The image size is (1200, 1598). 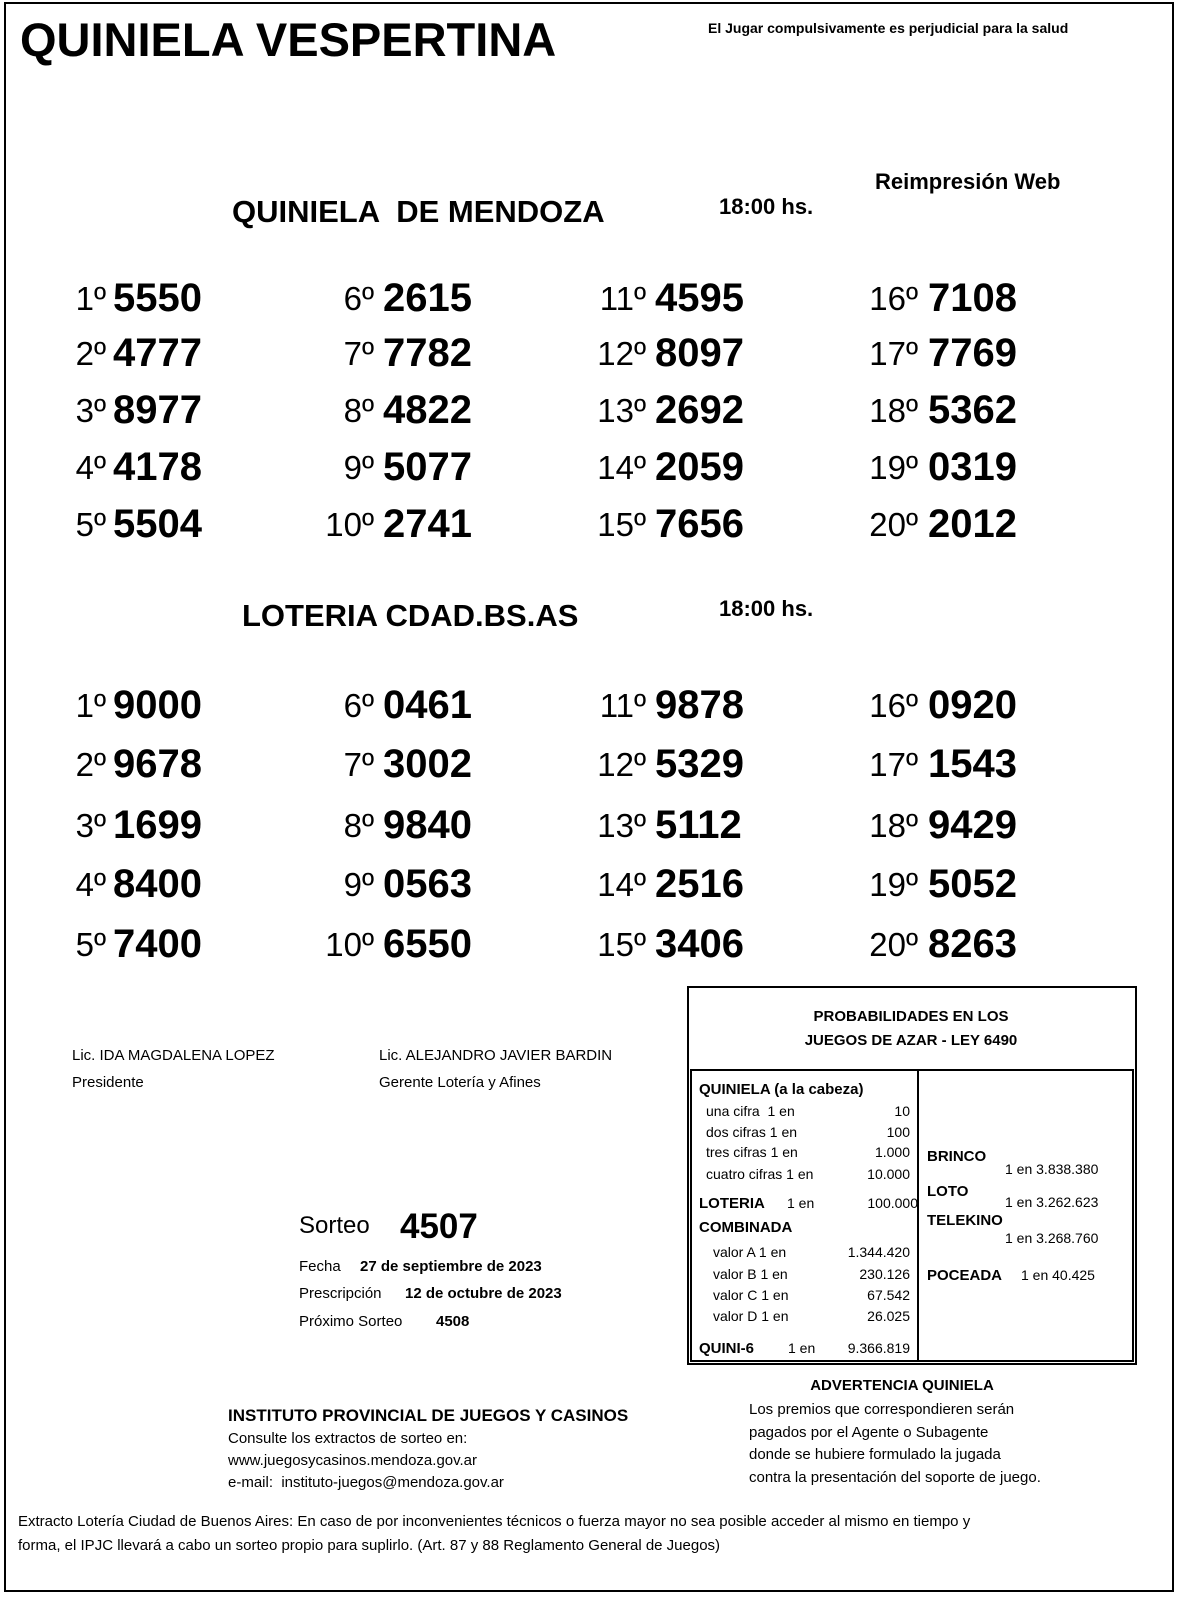 What do you see at coordinates (157, 298) in the screenshot?
I see `result-number: 5550` at bounding box center [157, 298].